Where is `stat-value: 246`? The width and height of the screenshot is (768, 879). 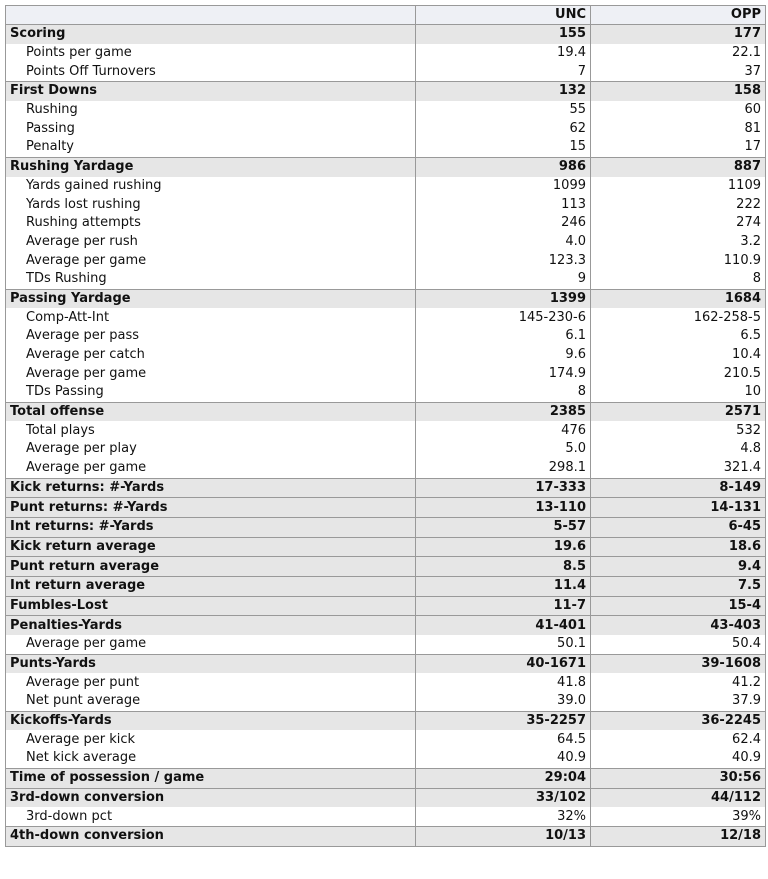
stat-value: 246 is located at coordinates (503, 223).